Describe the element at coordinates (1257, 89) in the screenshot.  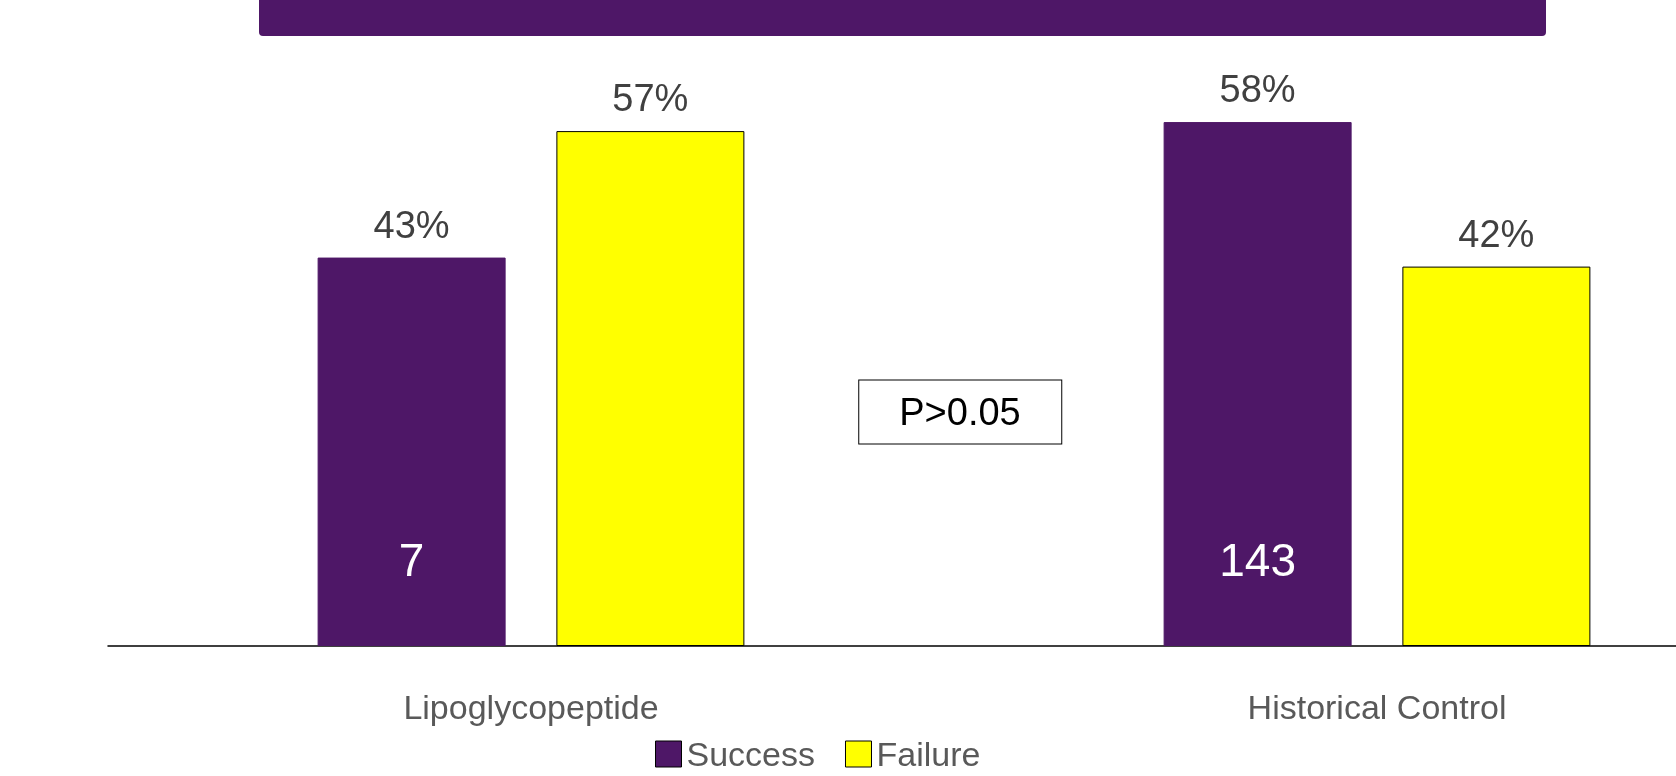
I see `data-label: 58%` at that location.